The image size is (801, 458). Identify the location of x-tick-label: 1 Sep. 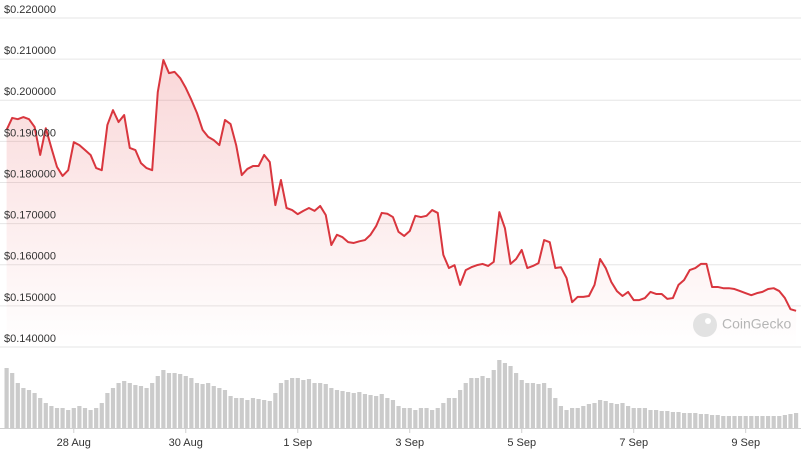
(297, 443).